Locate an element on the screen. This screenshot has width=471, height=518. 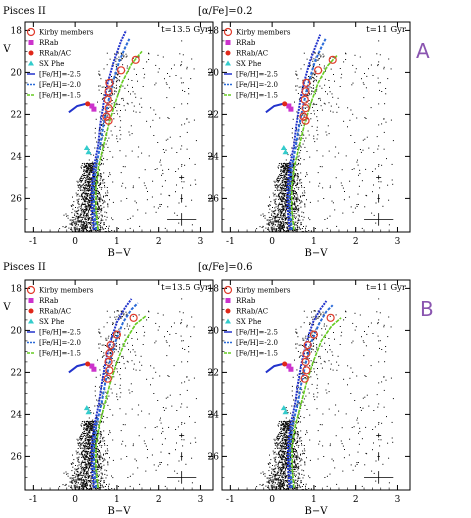
legend-entry-label: SX Phe is located at coordinates (248, 64).